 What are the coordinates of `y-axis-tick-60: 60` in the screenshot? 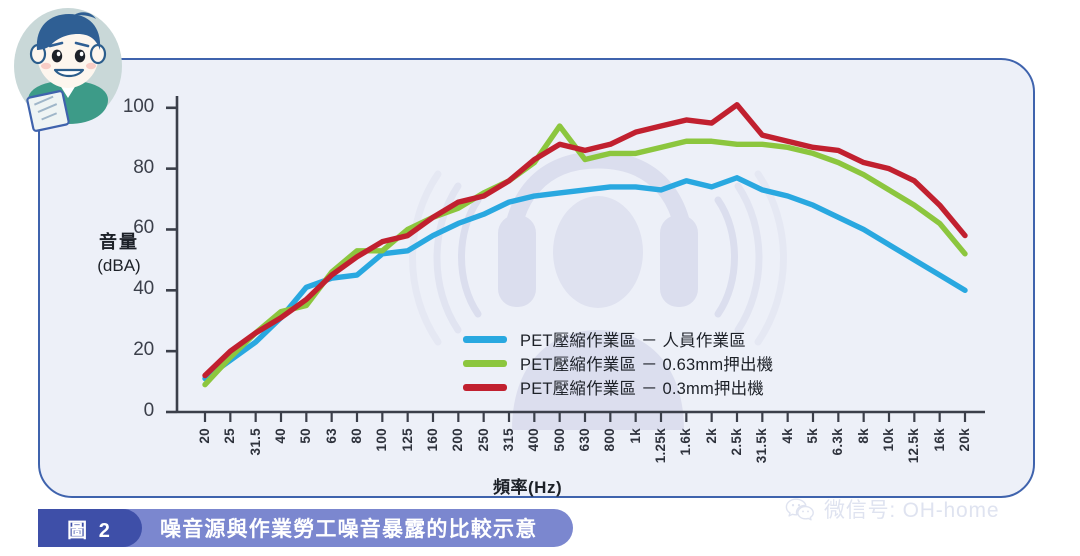 It's located at (143, 228).